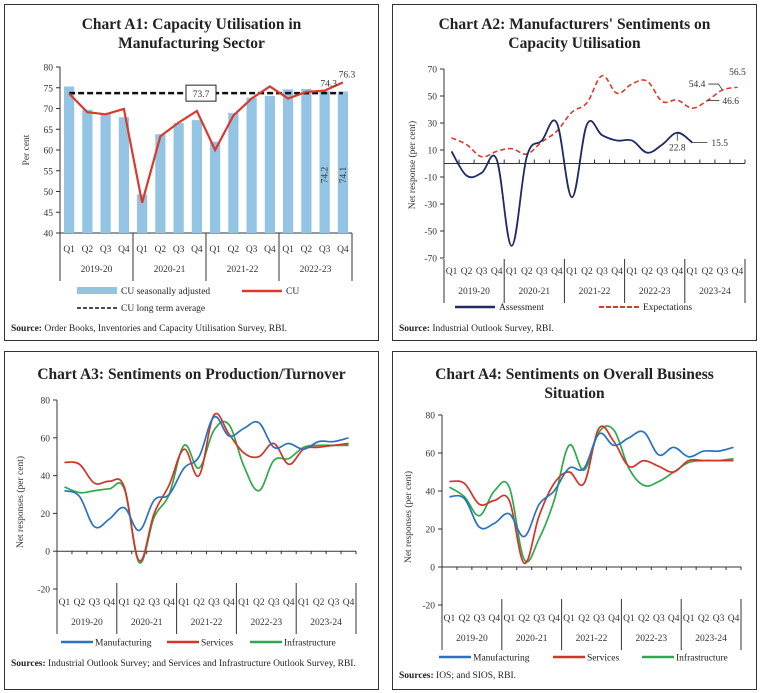 The width and height of the screenshot is (761, 693). I want to click on y-tick-label: 40, so click(49, 235).